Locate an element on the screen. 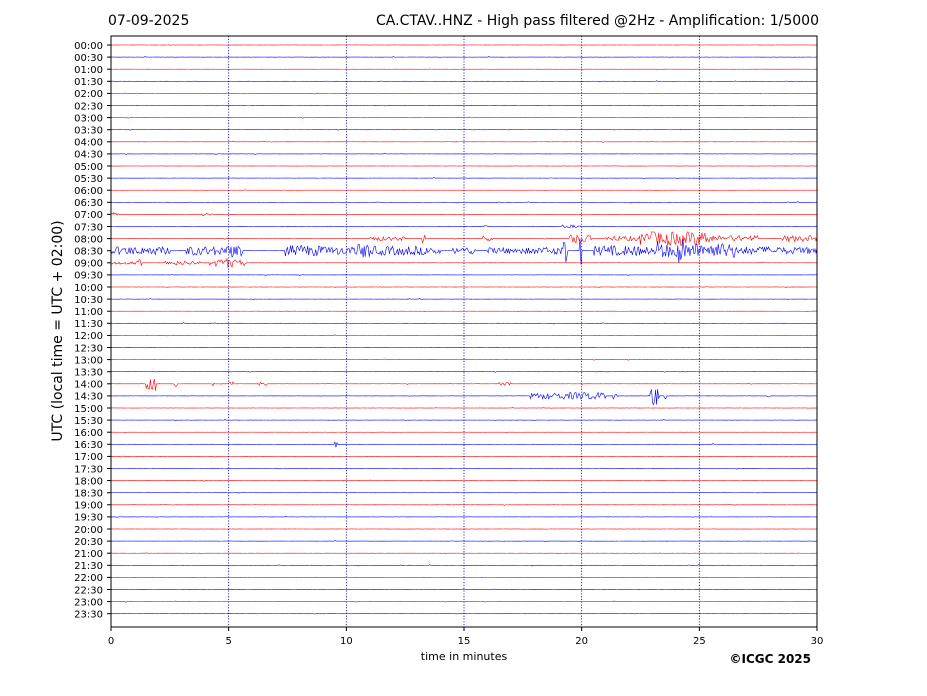 The height and width of the screenshot is (696, 927). y-tick-label: 21:30 is located at coordinates (88, 566).